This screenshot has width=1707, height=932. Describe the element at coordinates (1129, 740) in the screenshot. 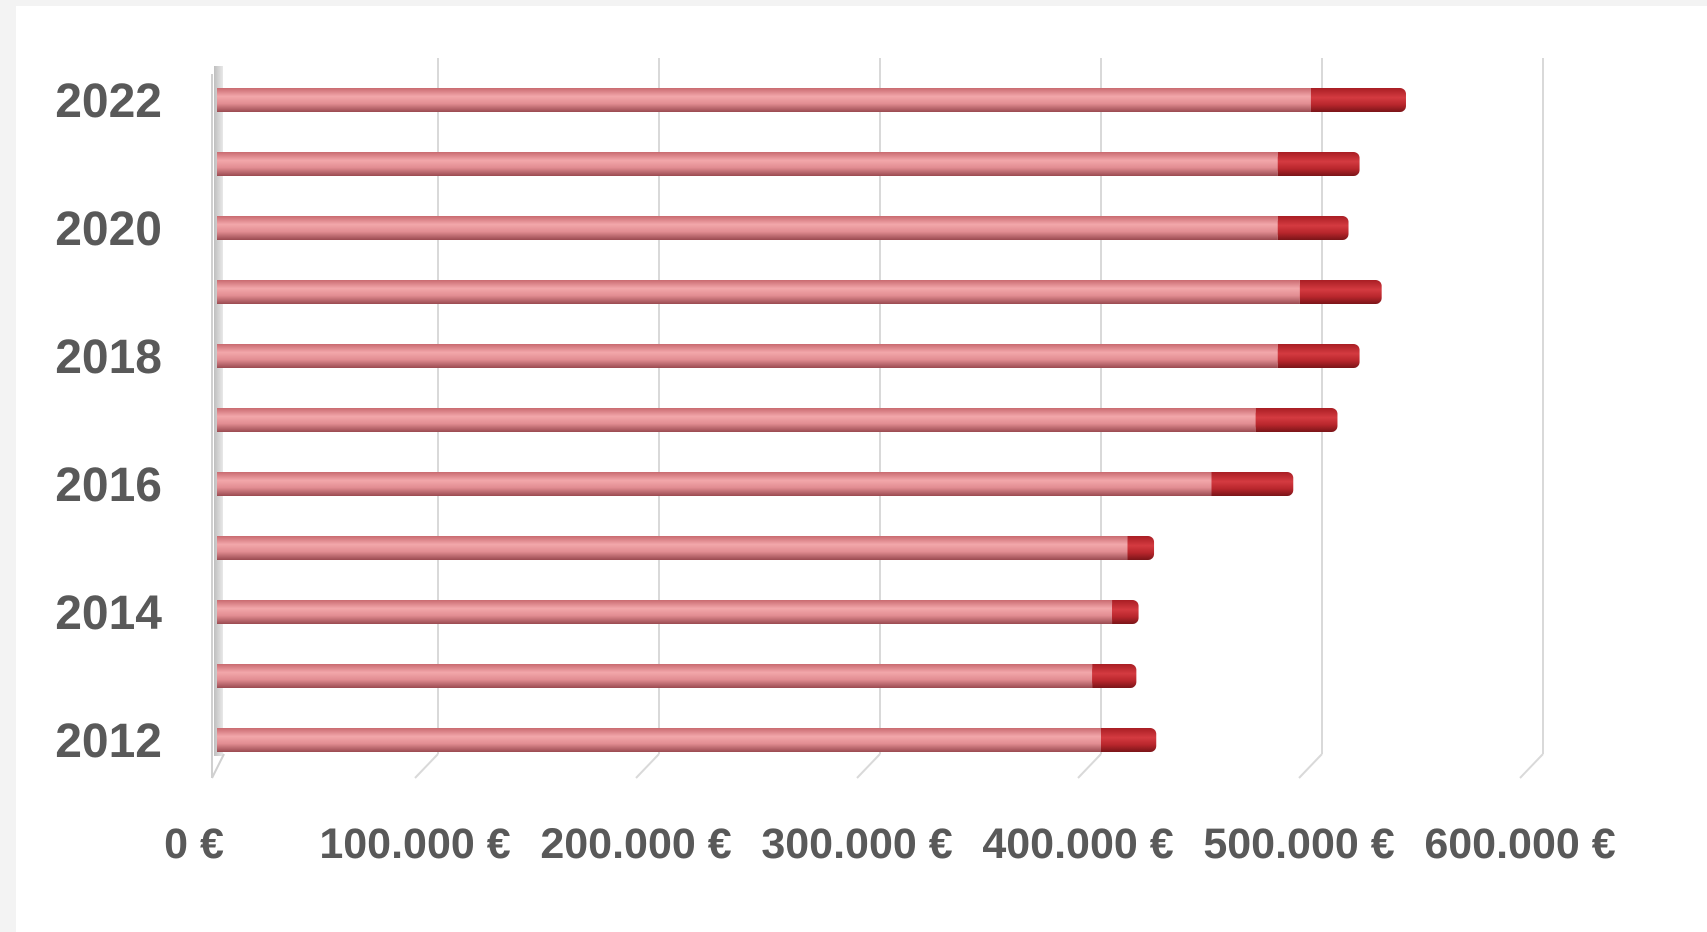

I see `bar-top-2012` at that location.